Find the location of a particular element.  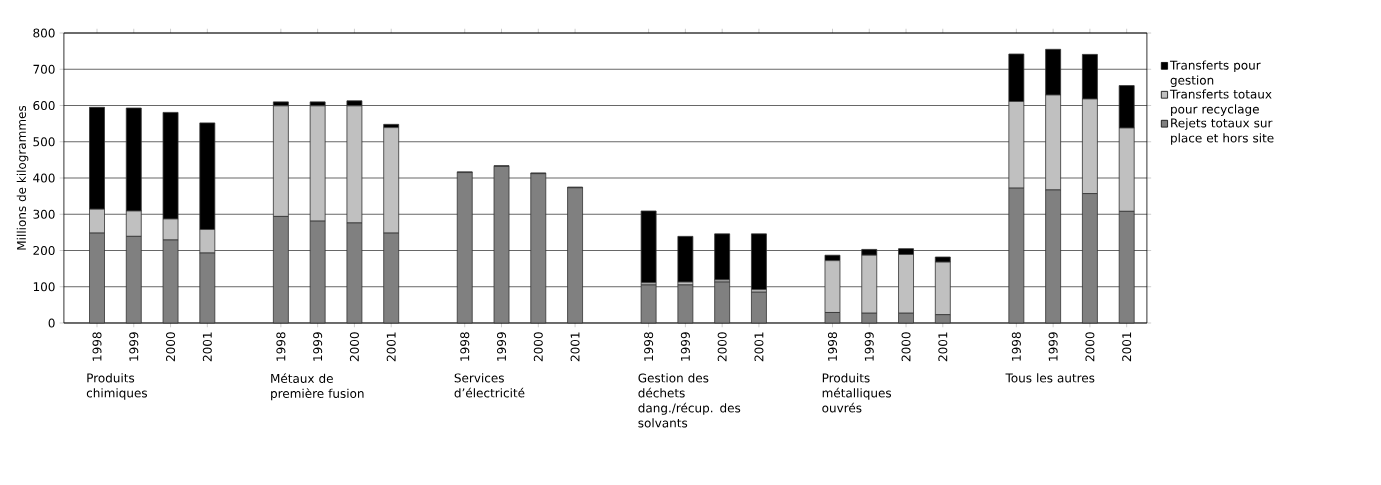

y-tick-label: 500 is located at coordinates (44, 142).